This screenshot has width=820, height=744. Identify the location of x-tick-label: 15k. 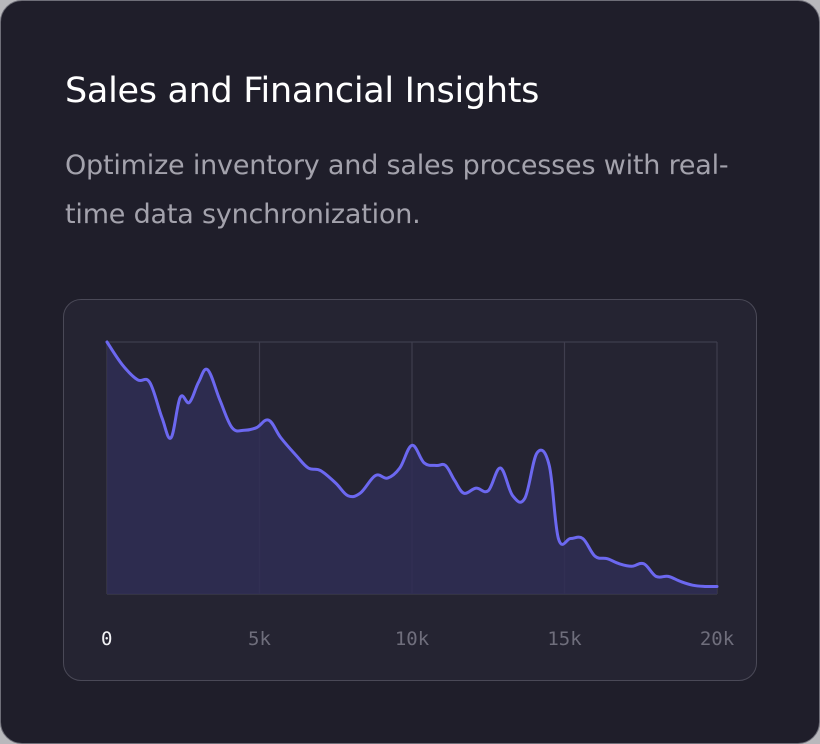
(564, 639).